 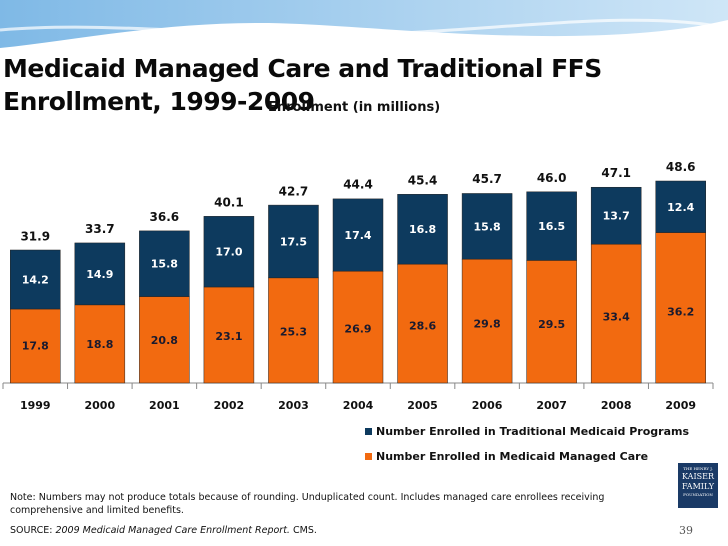 What do you see at coordinates (164, 405) in the screenshot?
I see `x-tick-label: 2001` at bounding box center [164, 405].